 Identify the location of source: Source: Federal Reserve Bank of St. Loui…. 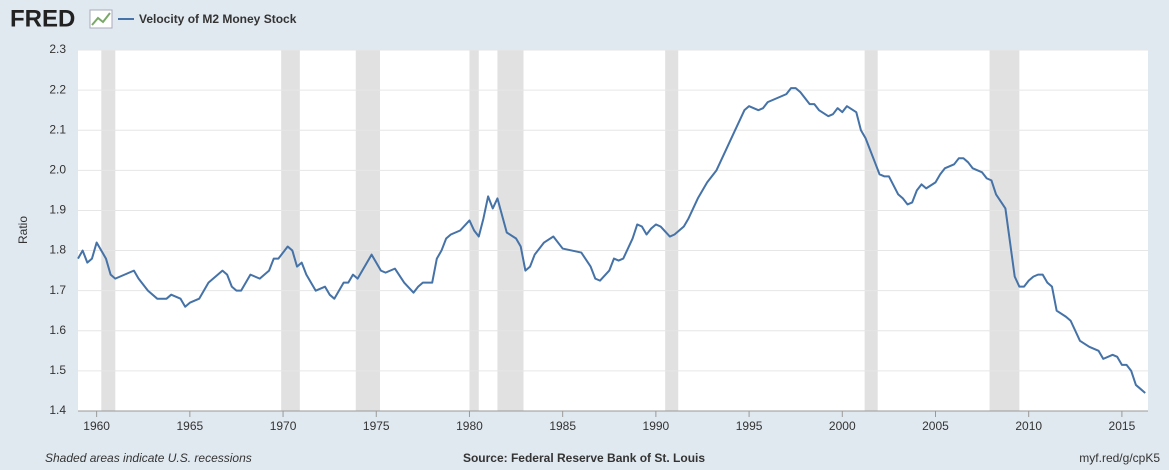
(584, 458).